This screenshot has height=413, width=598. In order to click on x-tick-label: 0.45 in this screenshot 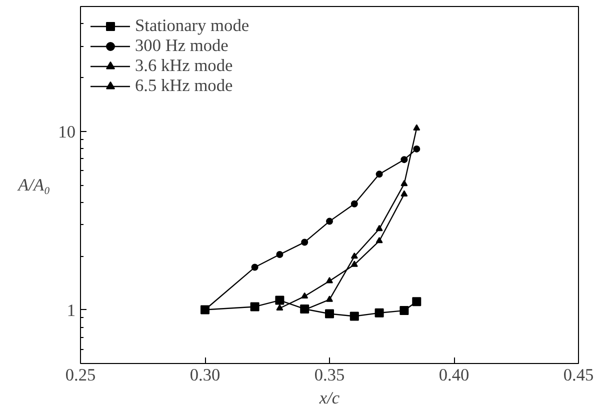, I will do `click(578, 375)`.